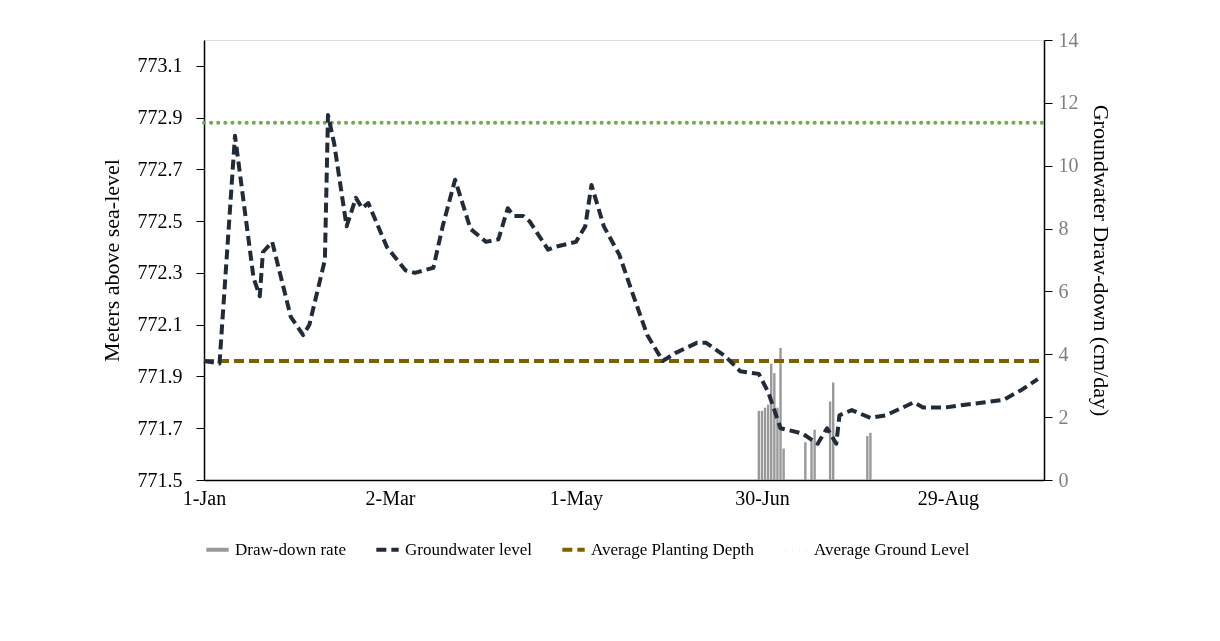 This screenshot has height=641, width=1220. What do you see at coordinates (1063, 479) in the screenshot?
I see `y2-tick-label: 0` at bounding box center [1063, 479].